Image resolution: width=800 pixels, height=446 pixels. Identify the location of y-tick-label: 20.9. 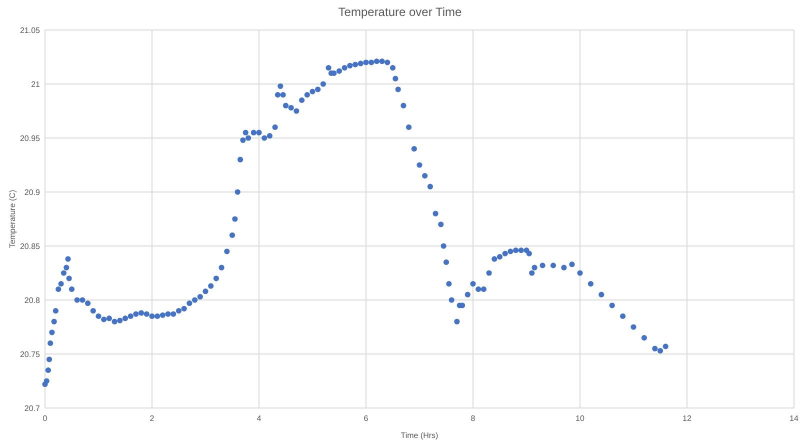
(32, 192).